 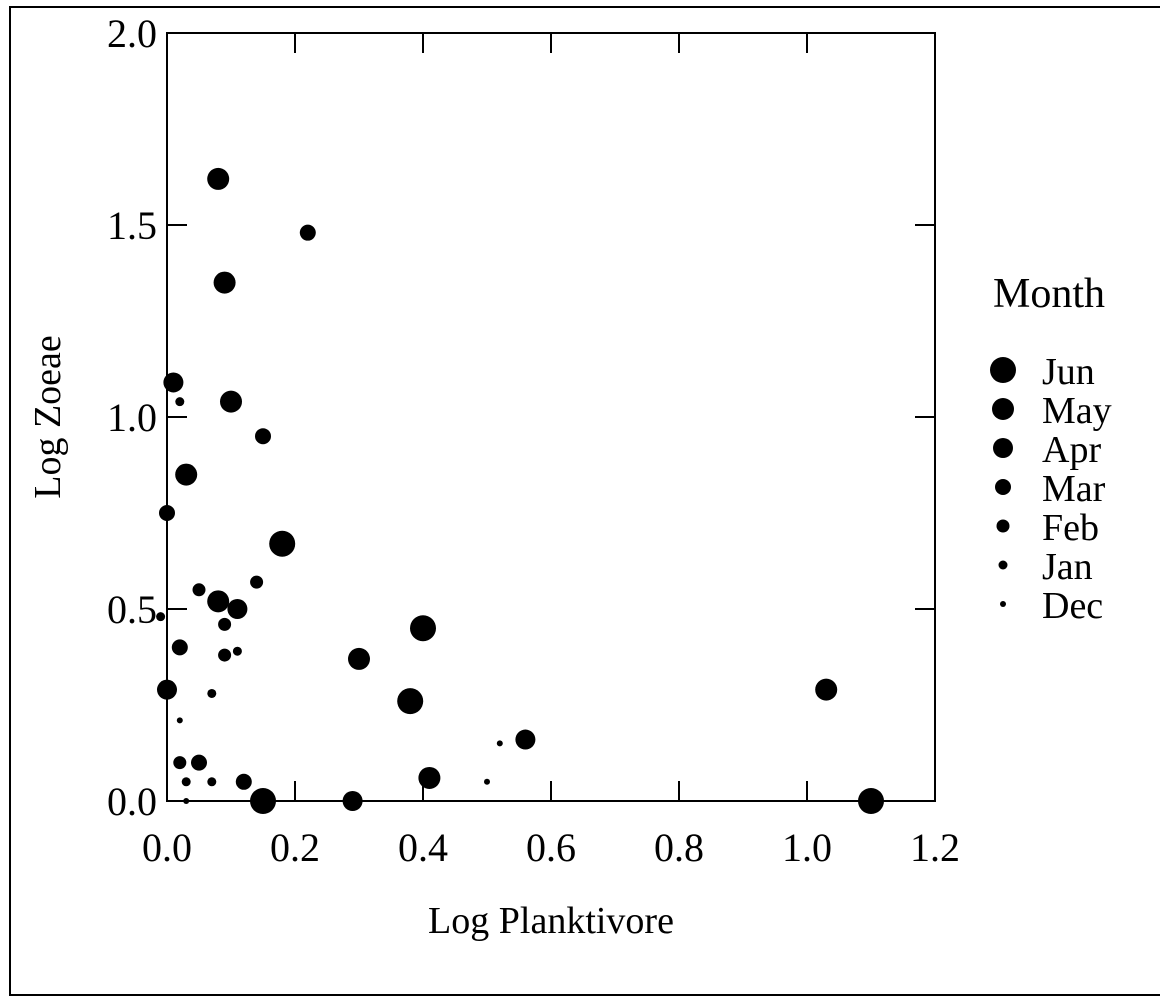 I want to click on x-axis-label: Log Planktivore, so click(x=551, y=921).